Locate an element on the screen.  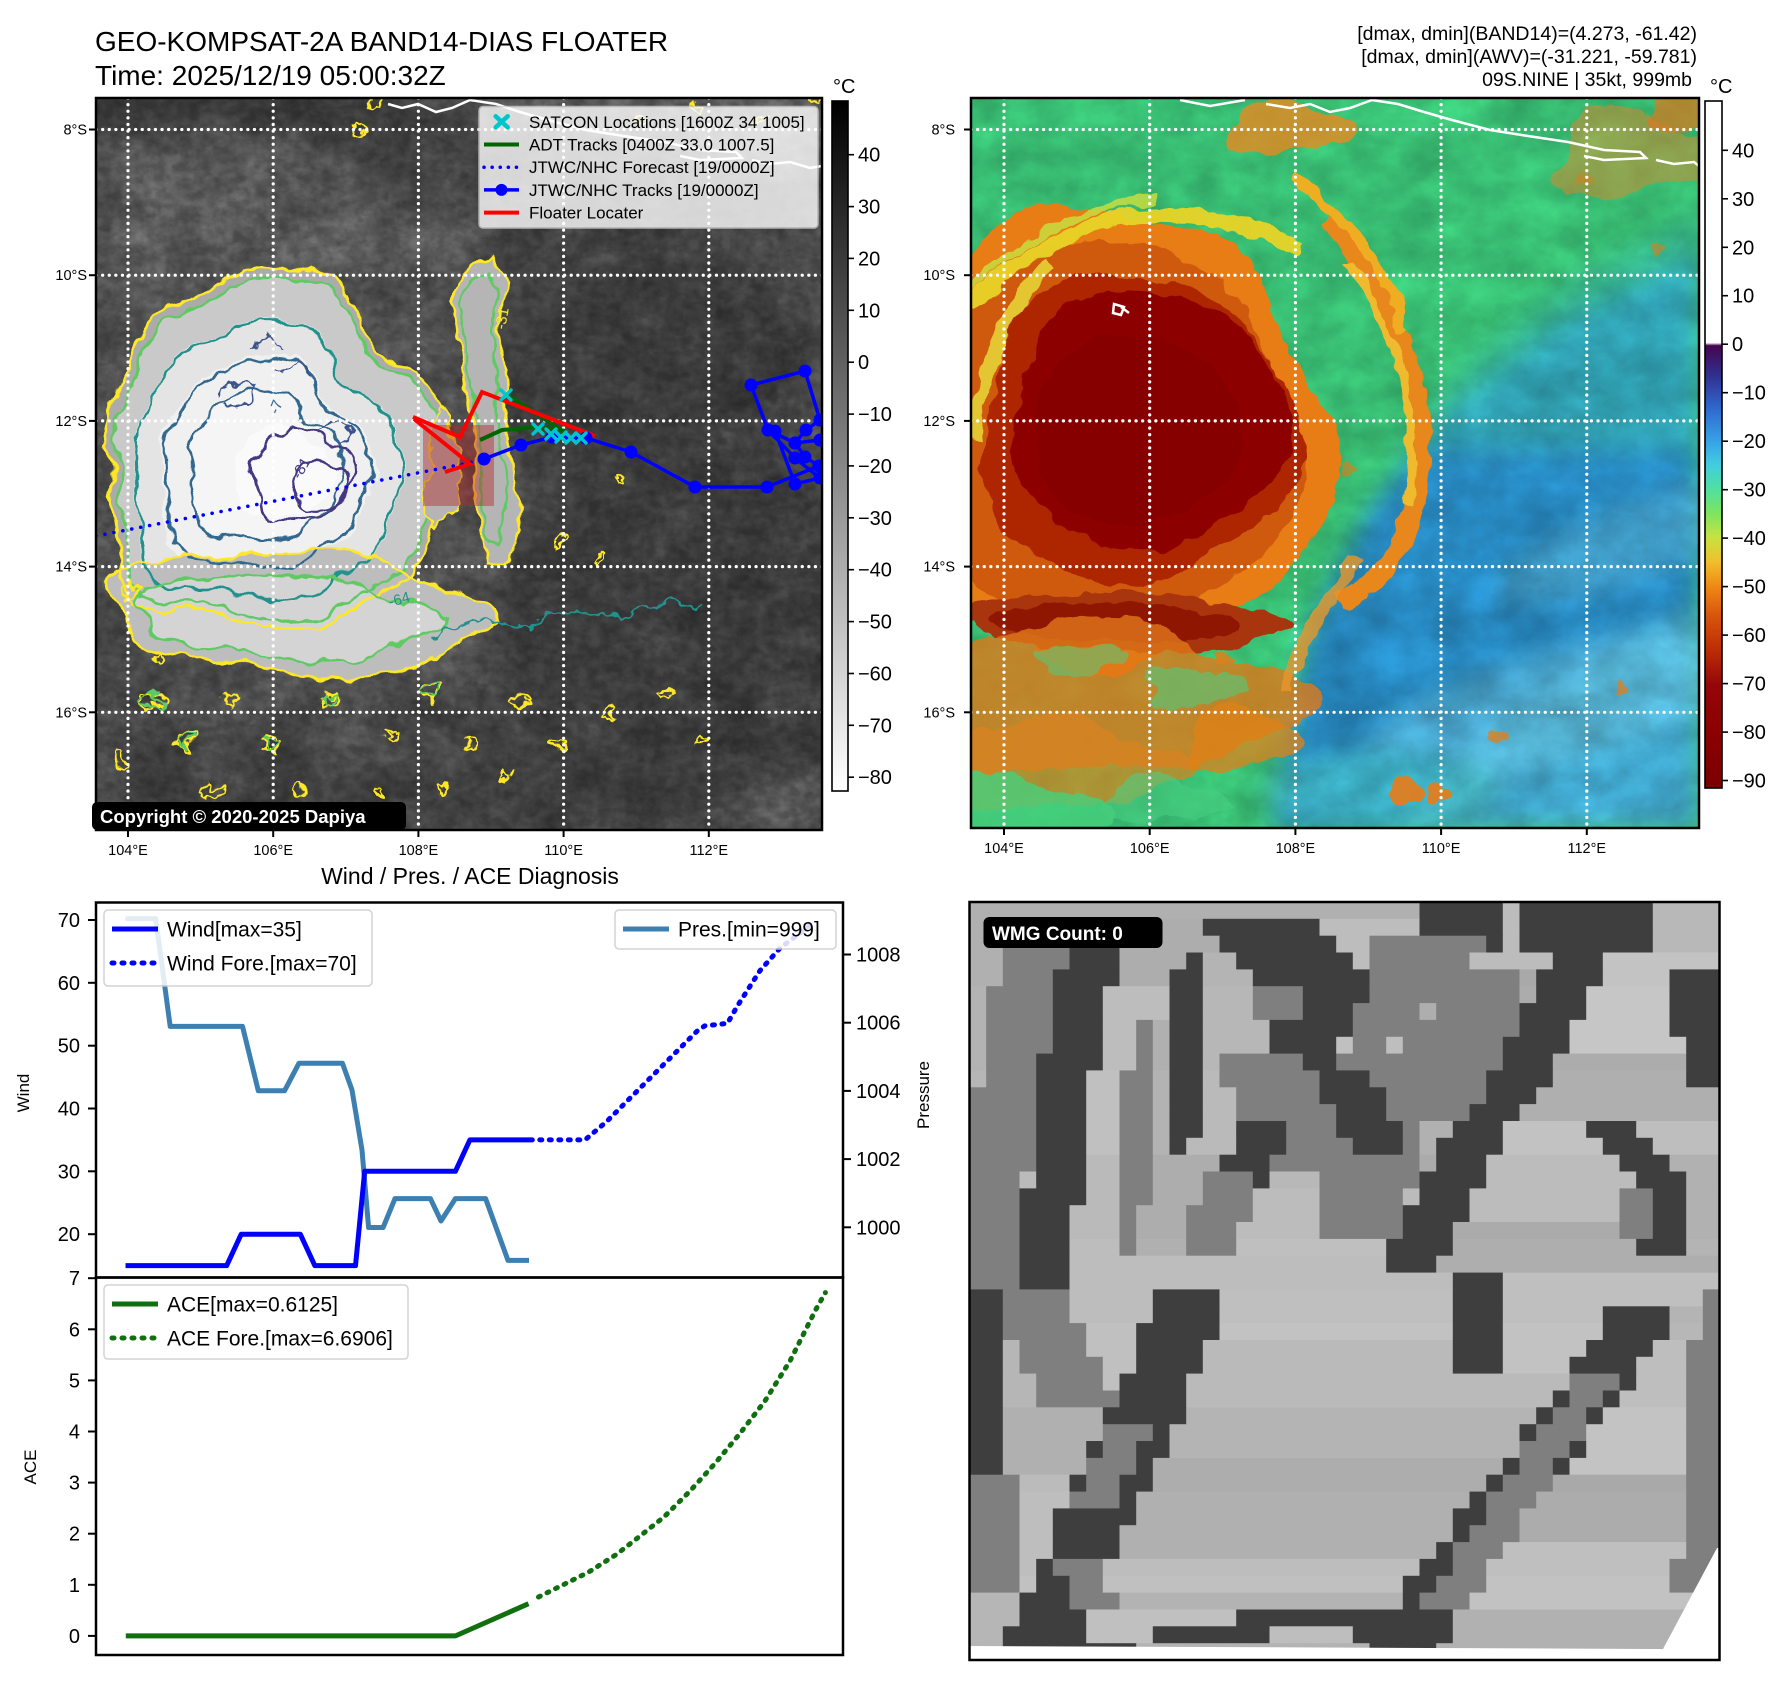
svg-text: 1000 is located at coordinates (878, 1228).